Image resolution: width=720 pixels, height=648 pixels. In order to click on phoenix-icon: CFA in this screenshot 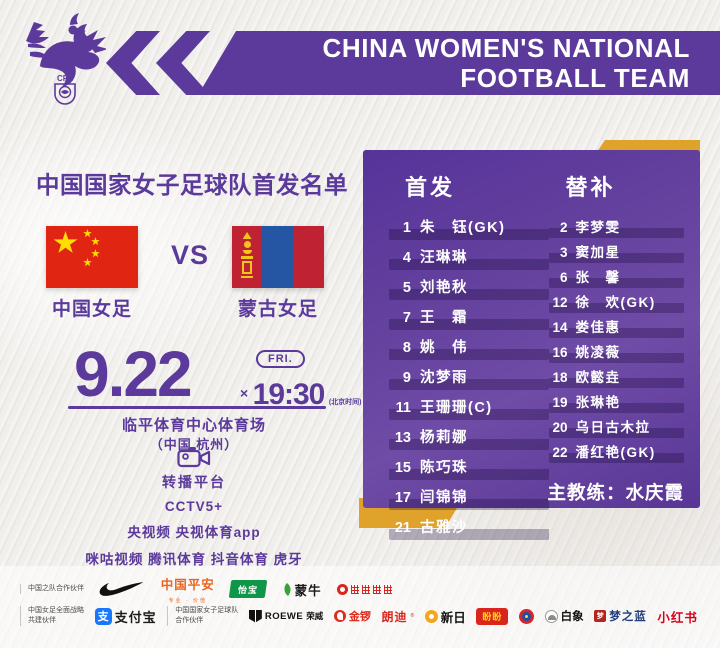, I will do `click(67, 59)`.